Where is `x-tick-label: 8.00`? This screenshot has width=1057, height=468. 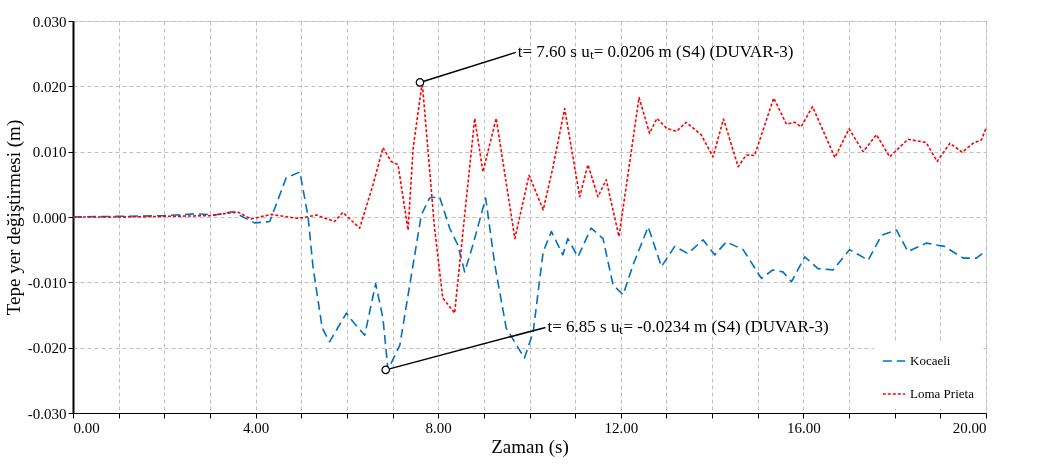
x-tick-label: 8.00 is located at coordinates (438, 427).